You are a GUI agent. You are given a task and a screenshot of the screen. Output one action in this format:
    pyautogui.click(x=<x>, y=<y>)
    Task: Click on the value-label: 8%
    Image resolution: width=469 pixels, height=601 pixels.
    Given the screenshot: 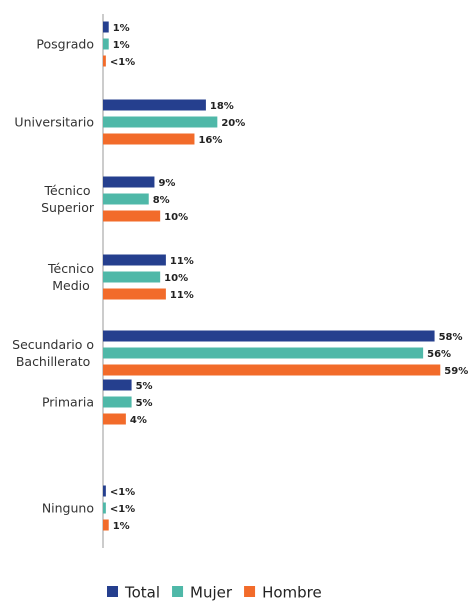 What is the action you would take?
    pyautogui.click(x=161, y=200)
    